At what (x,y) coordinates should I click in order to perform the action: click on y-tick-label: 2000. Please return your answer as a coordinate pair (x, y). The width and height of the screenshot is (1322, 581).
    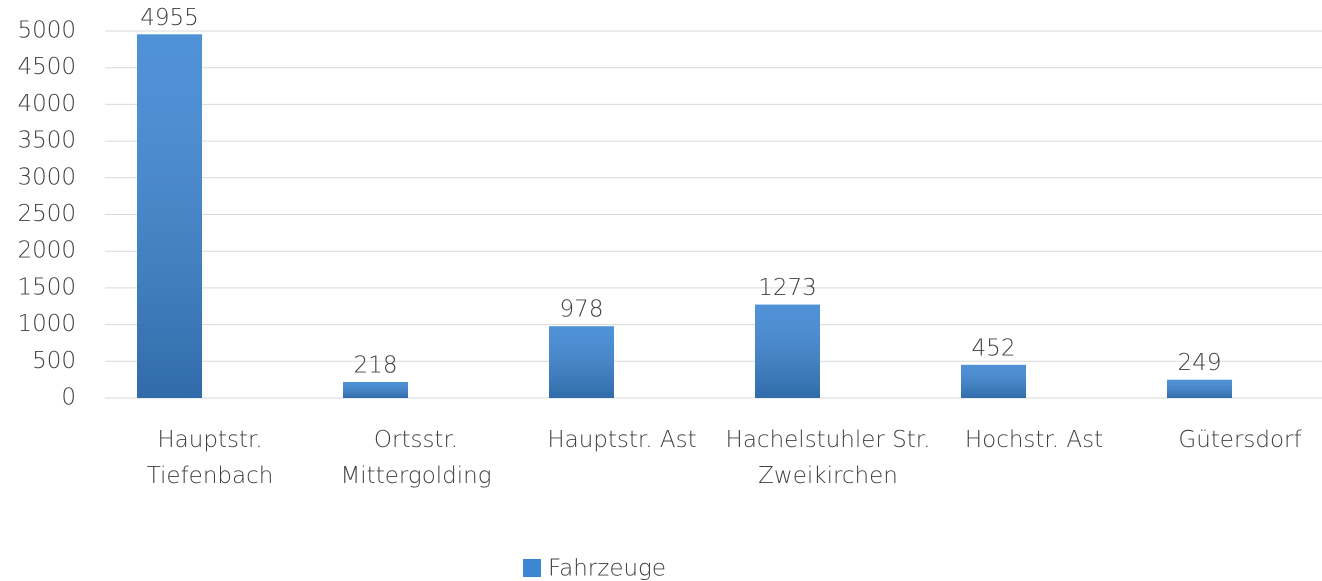
    Looking at the image, I should click on (46, 251).